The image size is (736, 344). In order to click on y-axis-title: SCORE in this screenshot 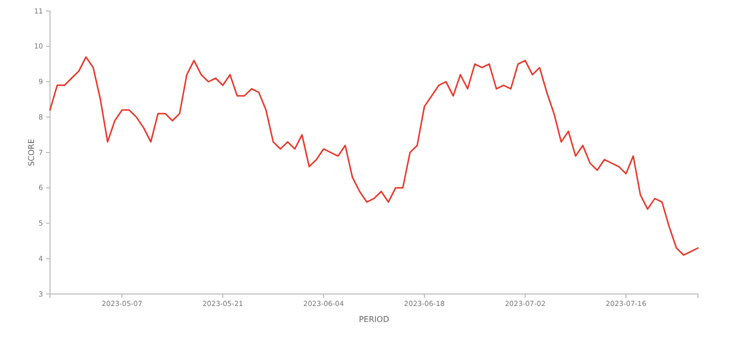, I will do `click(31, 152)`.